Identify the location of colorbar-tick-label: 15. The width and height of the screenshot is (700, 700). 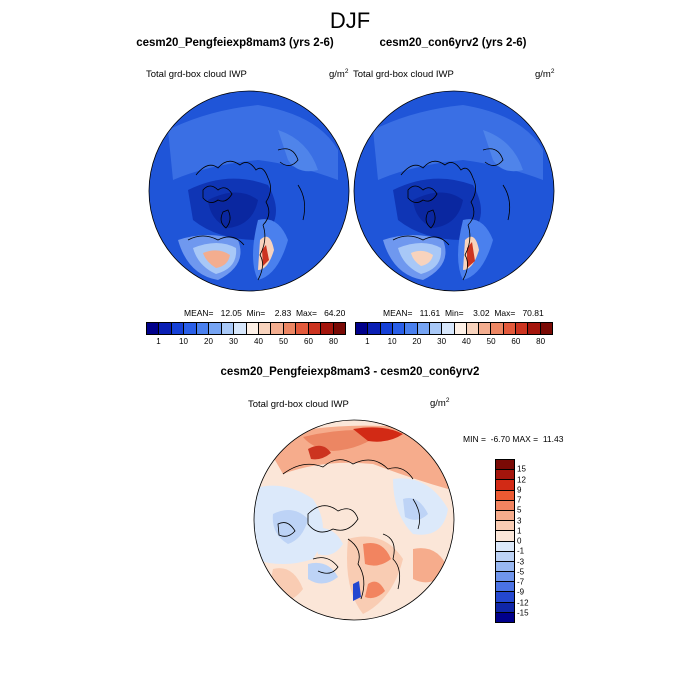
(521, 469).